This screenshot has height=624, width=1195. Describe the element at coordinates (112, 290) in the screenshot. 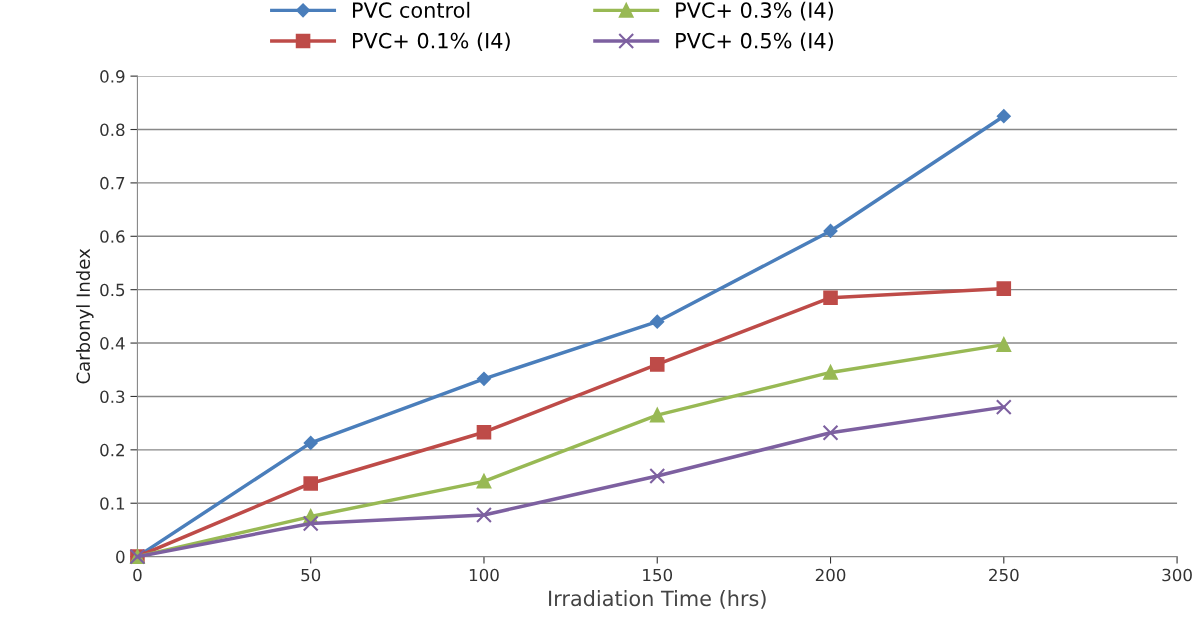

I see `y-tick-label: 0.5` at that location.